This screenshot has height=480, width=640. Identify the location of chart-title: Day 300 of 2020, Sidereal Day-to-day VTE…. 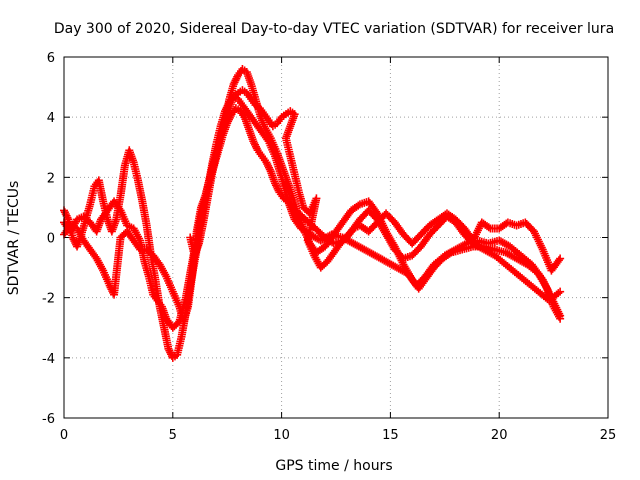
(334, 29).